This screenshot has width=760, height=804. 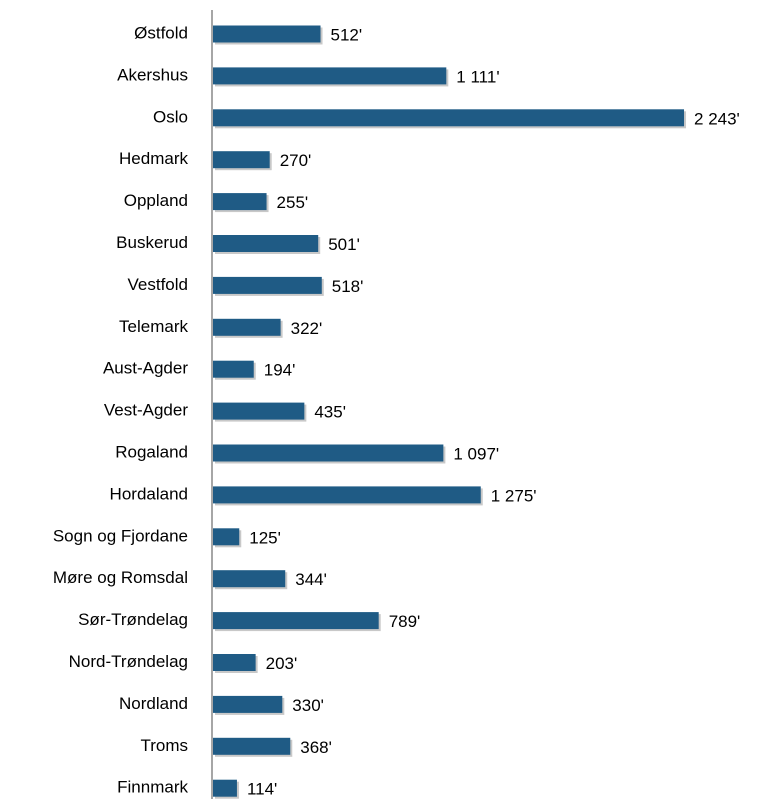 What do you see at coordinates (164, 745) in the screenshot?
I see `category-label: Troms` at bounding box center [164, 745].